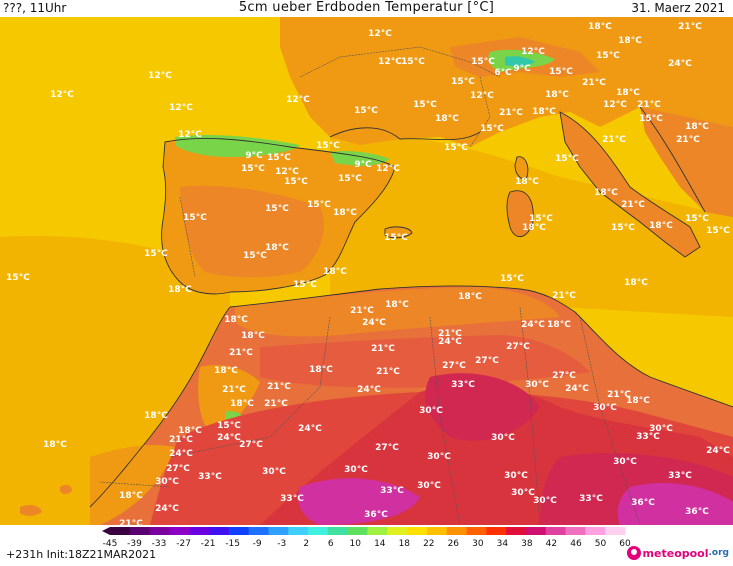 This screenshot has width=733, height=566. I want to click on iberia-warm, so click(252, 231).